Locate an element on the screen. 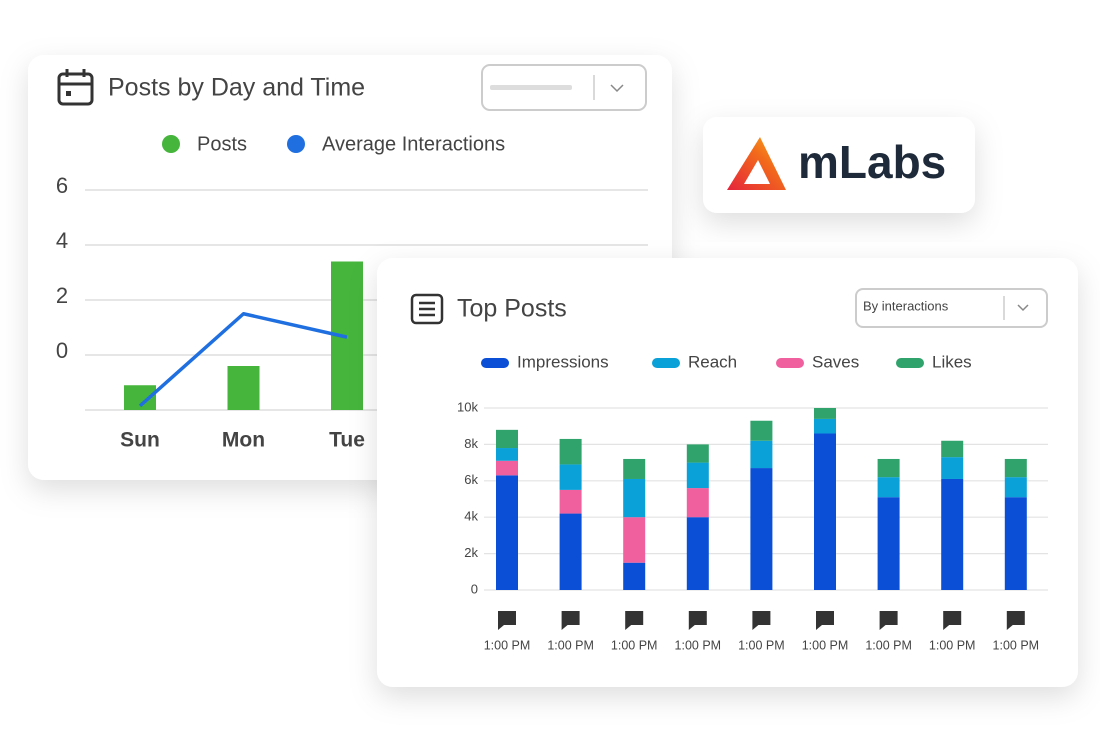  legend-label: Saves is located at coordinates (835, 361).